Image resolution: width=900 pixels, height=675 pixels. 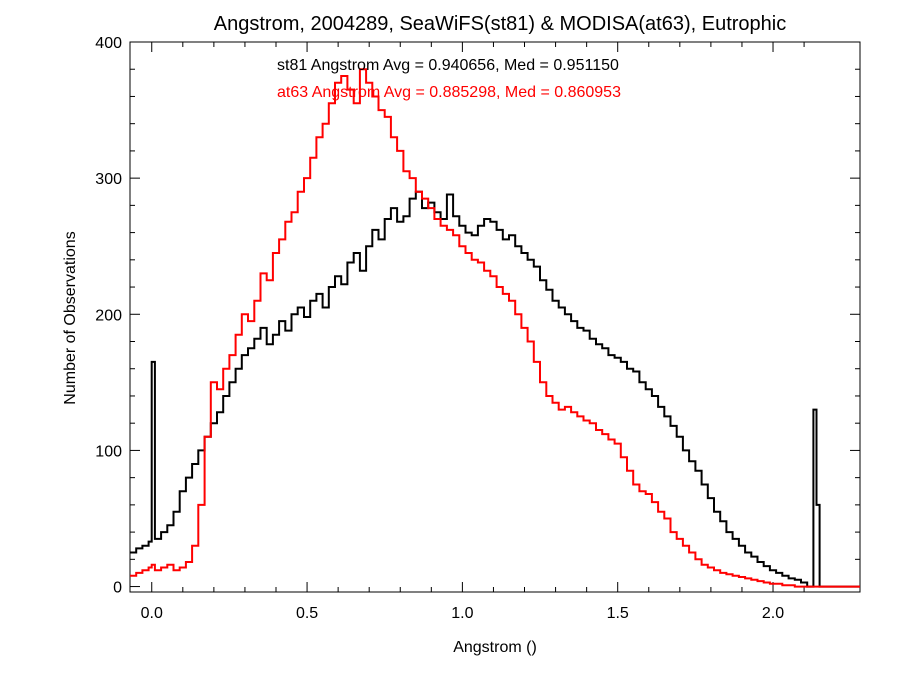 I want to click on x-tick-label: 1.0, so click(x=462, y=613).